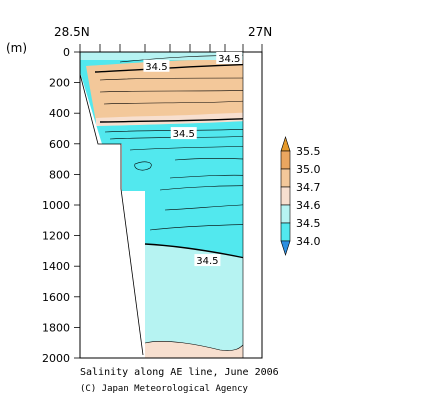 Image resolution: width=430 pixels, height=405 pixels. Describe the element at coordinates (59, 83) in the screenshot. I see `y-tick-label: 200` at that location.